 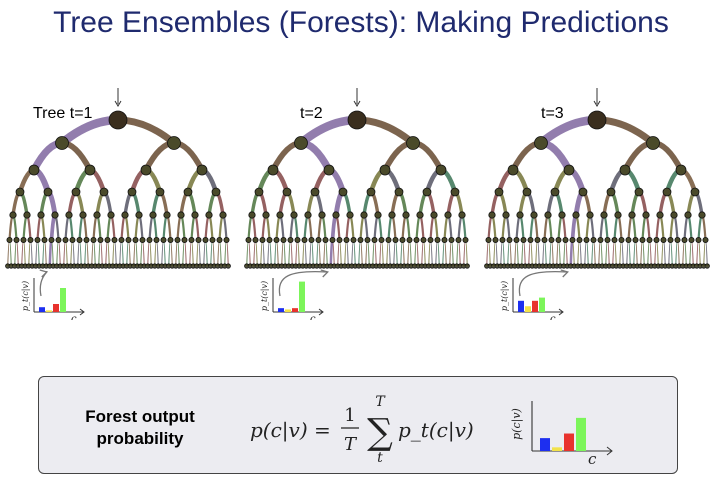 What do you see at coordinates (351, 444) in the screenshot?
I see `formula-fraction-denominator: T` at bounding box center [351, 444].